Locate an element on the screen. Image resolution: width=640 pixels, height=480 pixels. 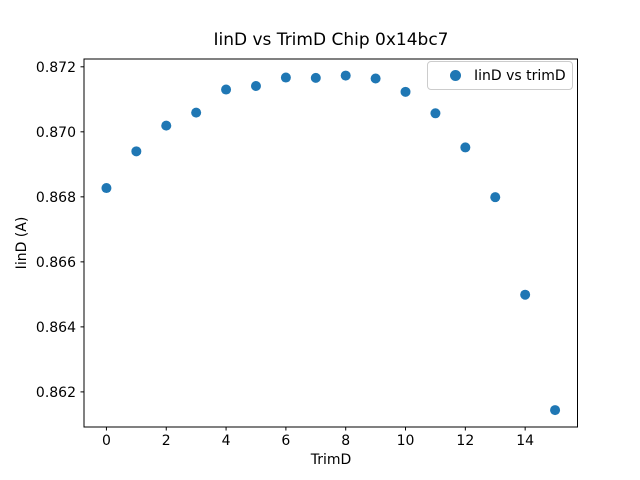
x-tick-label: 12 is located at coordinates (465, 441).